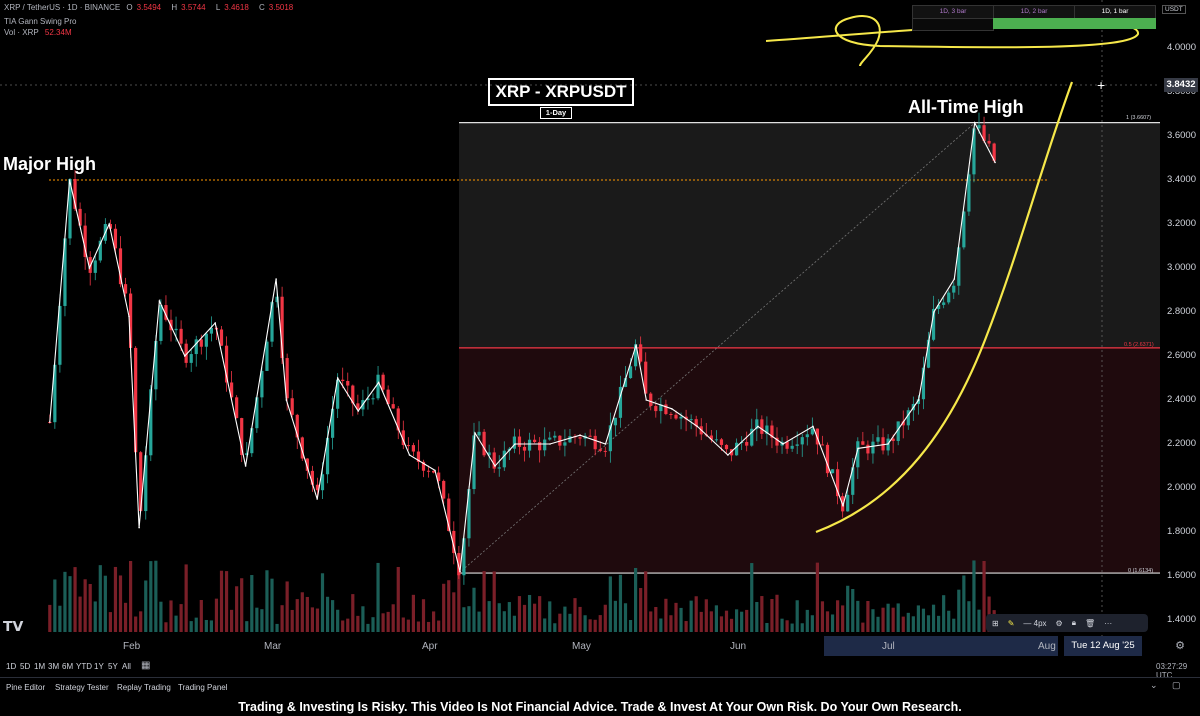  I want to click on drawing-toolbar: ⊞ ✎ — 4px ⚙ 🔒︎ 🗑︎ ···, so click(1067, 623).